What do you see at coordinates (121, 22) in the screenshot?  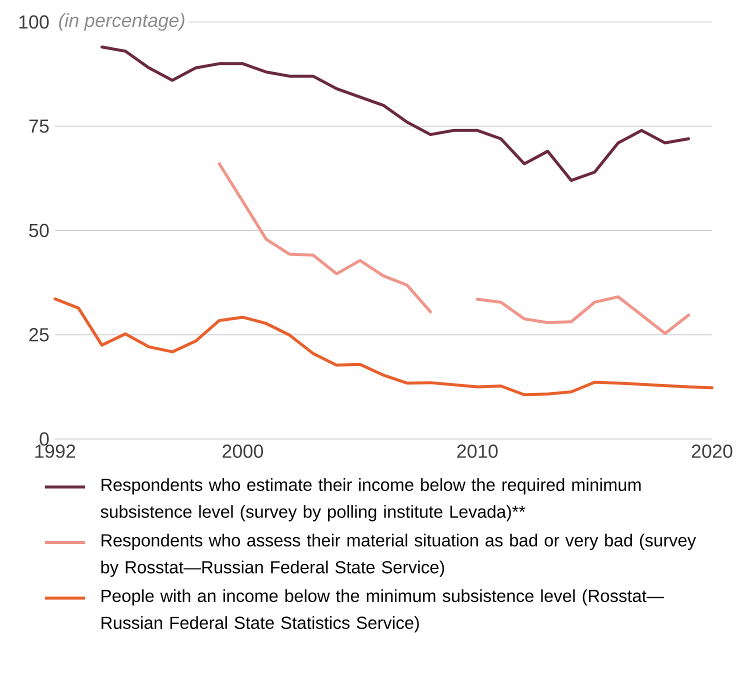 I see `y-axis-title: (in percentage)` at bounding box center [121, 22].